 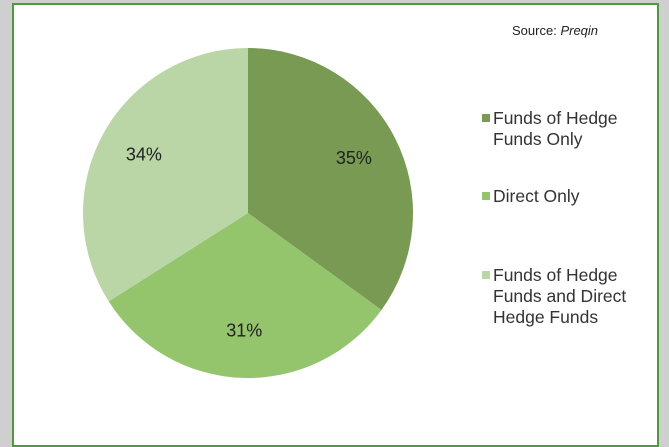 I want to click on source-note: Source: Preqin, so click(x=555, y=30).